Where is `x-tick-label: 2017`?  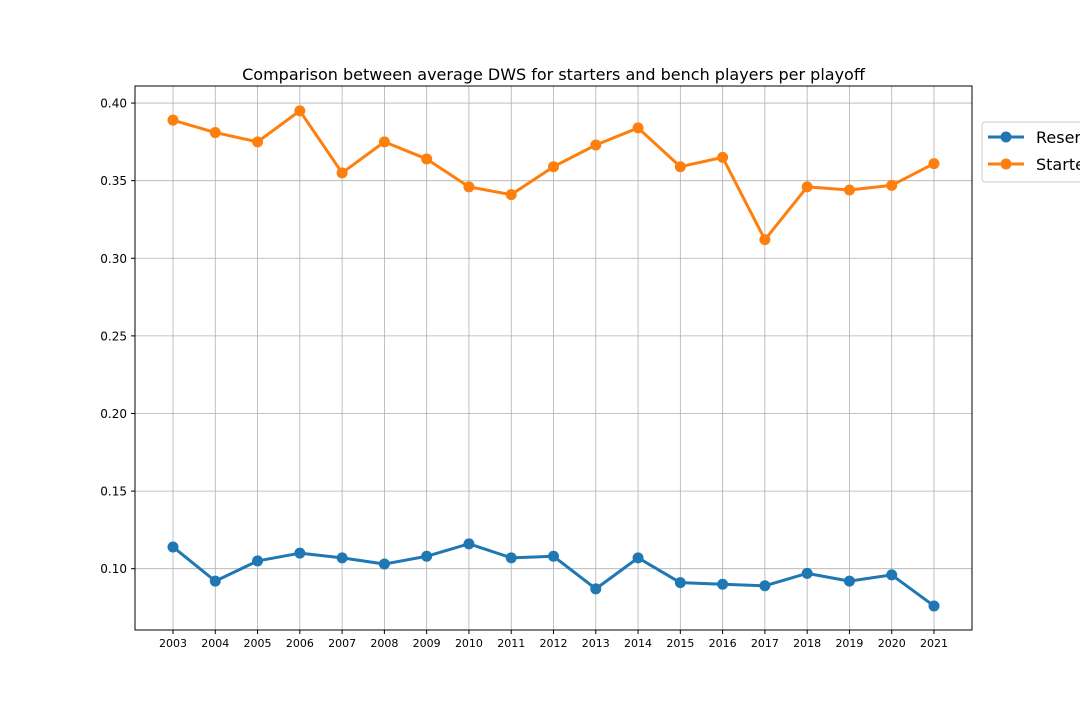 x-tick-label: 2017 is located at coordinates (765, 643).